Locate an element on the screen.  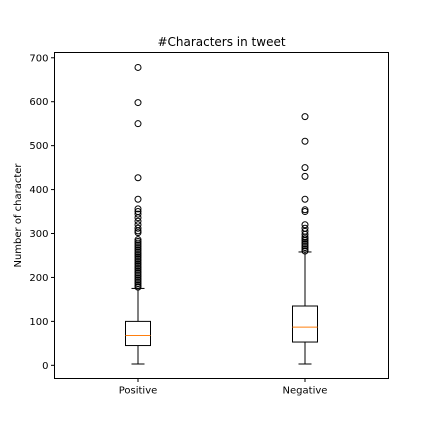
box-group-positive is located at coordinates (138, 214).